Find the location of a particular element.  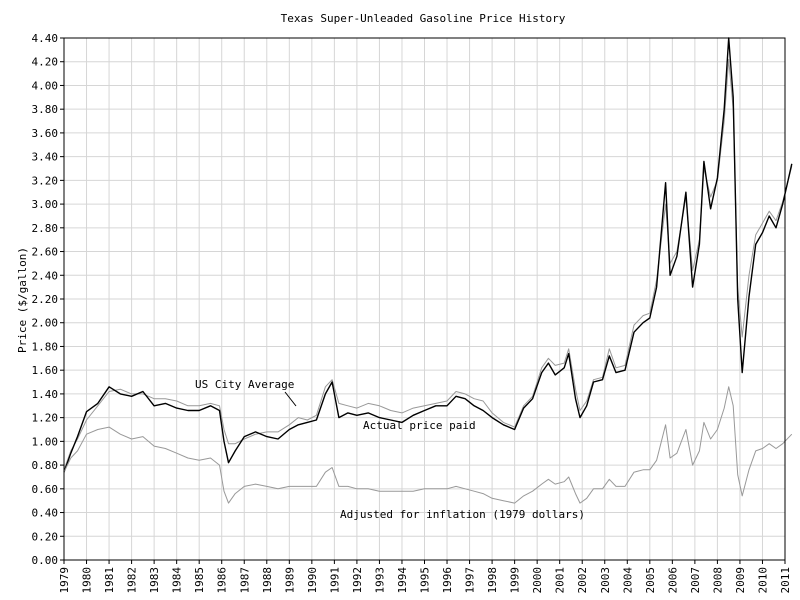

y-tick-label: 2.60 is located at coordinates (45, 252).